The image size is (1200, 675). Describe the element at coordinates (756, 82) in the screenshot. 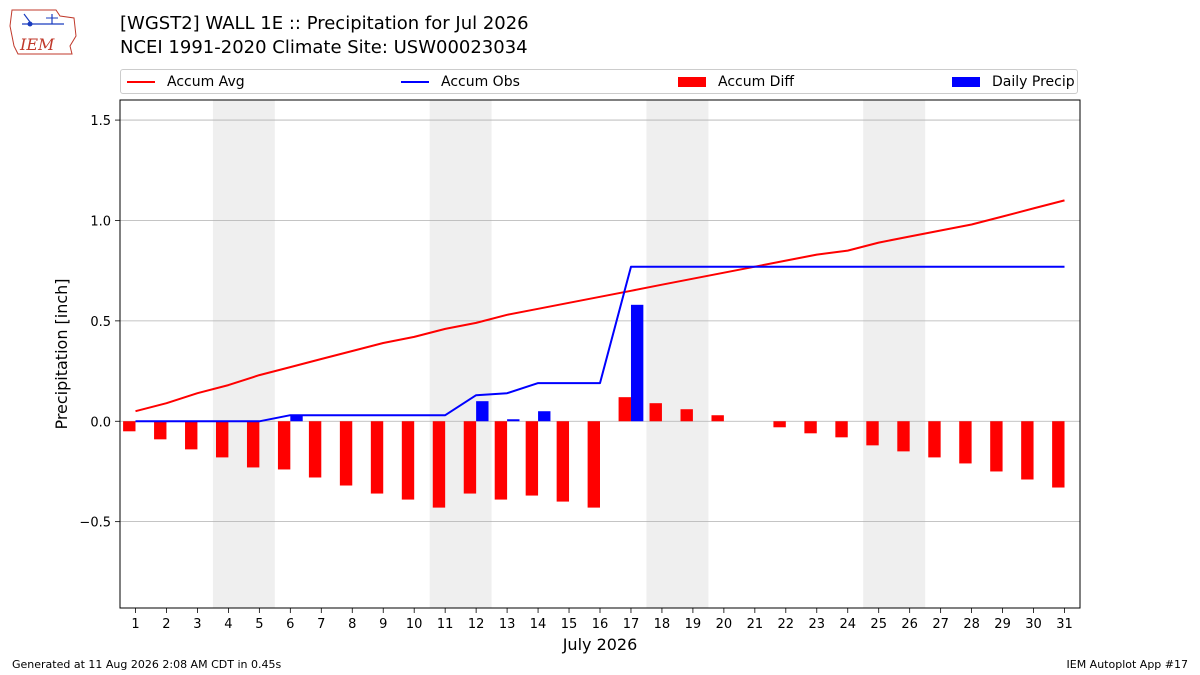

I see `legend-label-accum-diff: Accum Diff` at that location.